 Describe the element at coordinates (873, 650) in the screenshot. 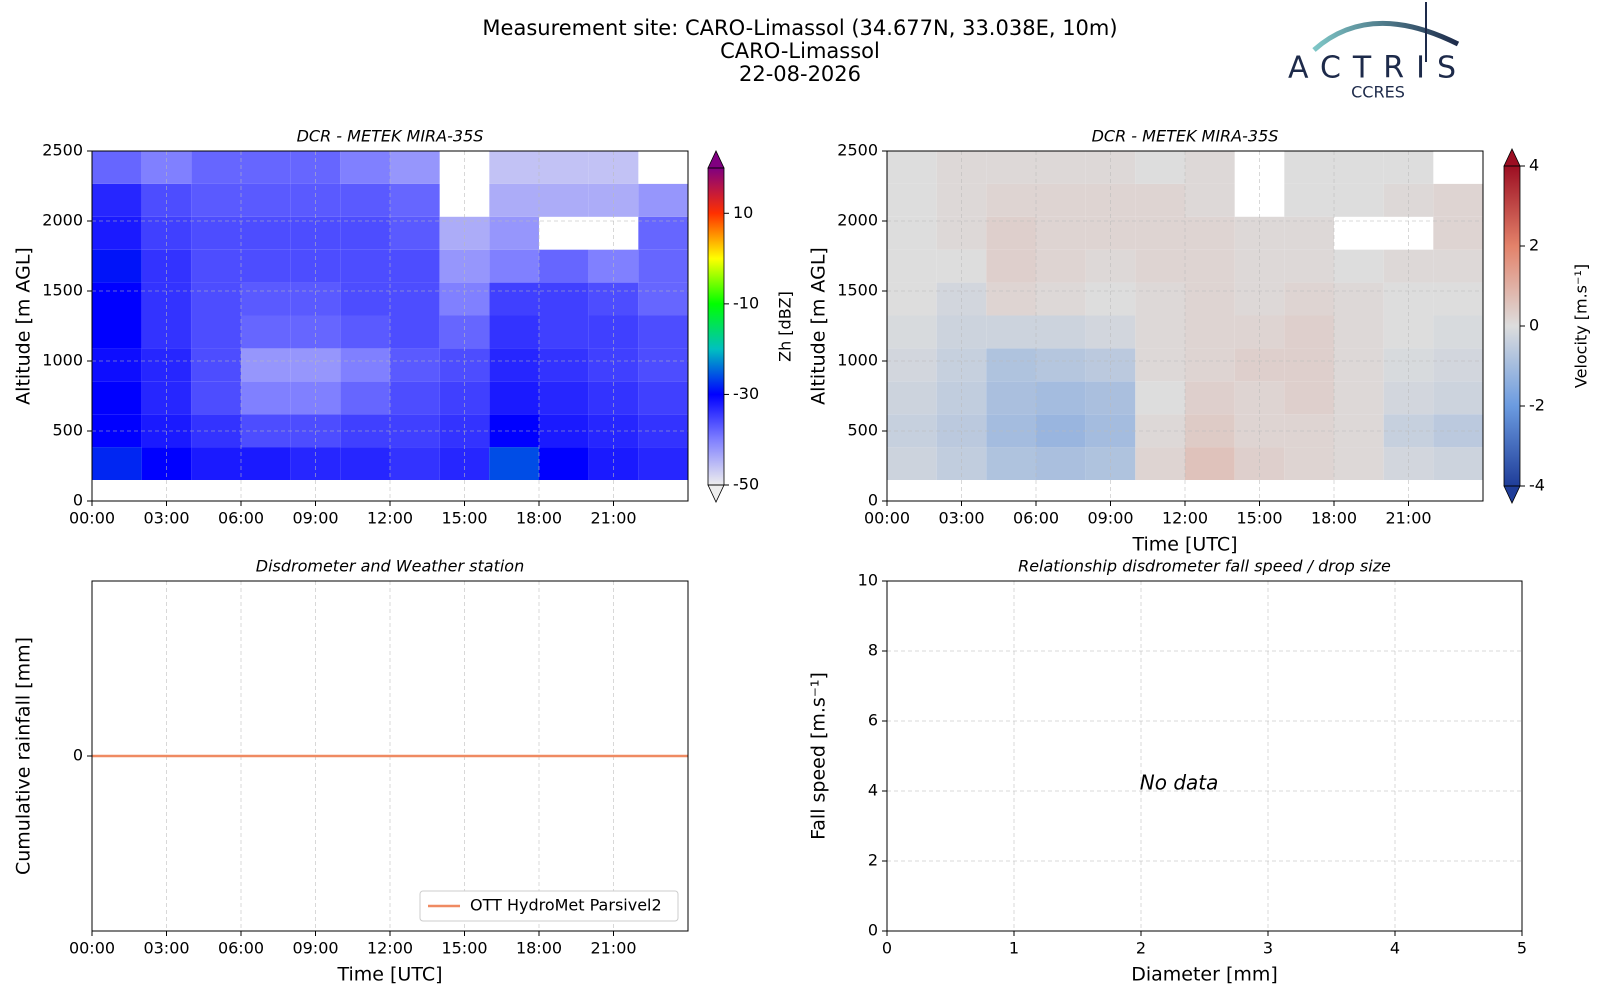

I see `y-tick-label: 8` at that location.